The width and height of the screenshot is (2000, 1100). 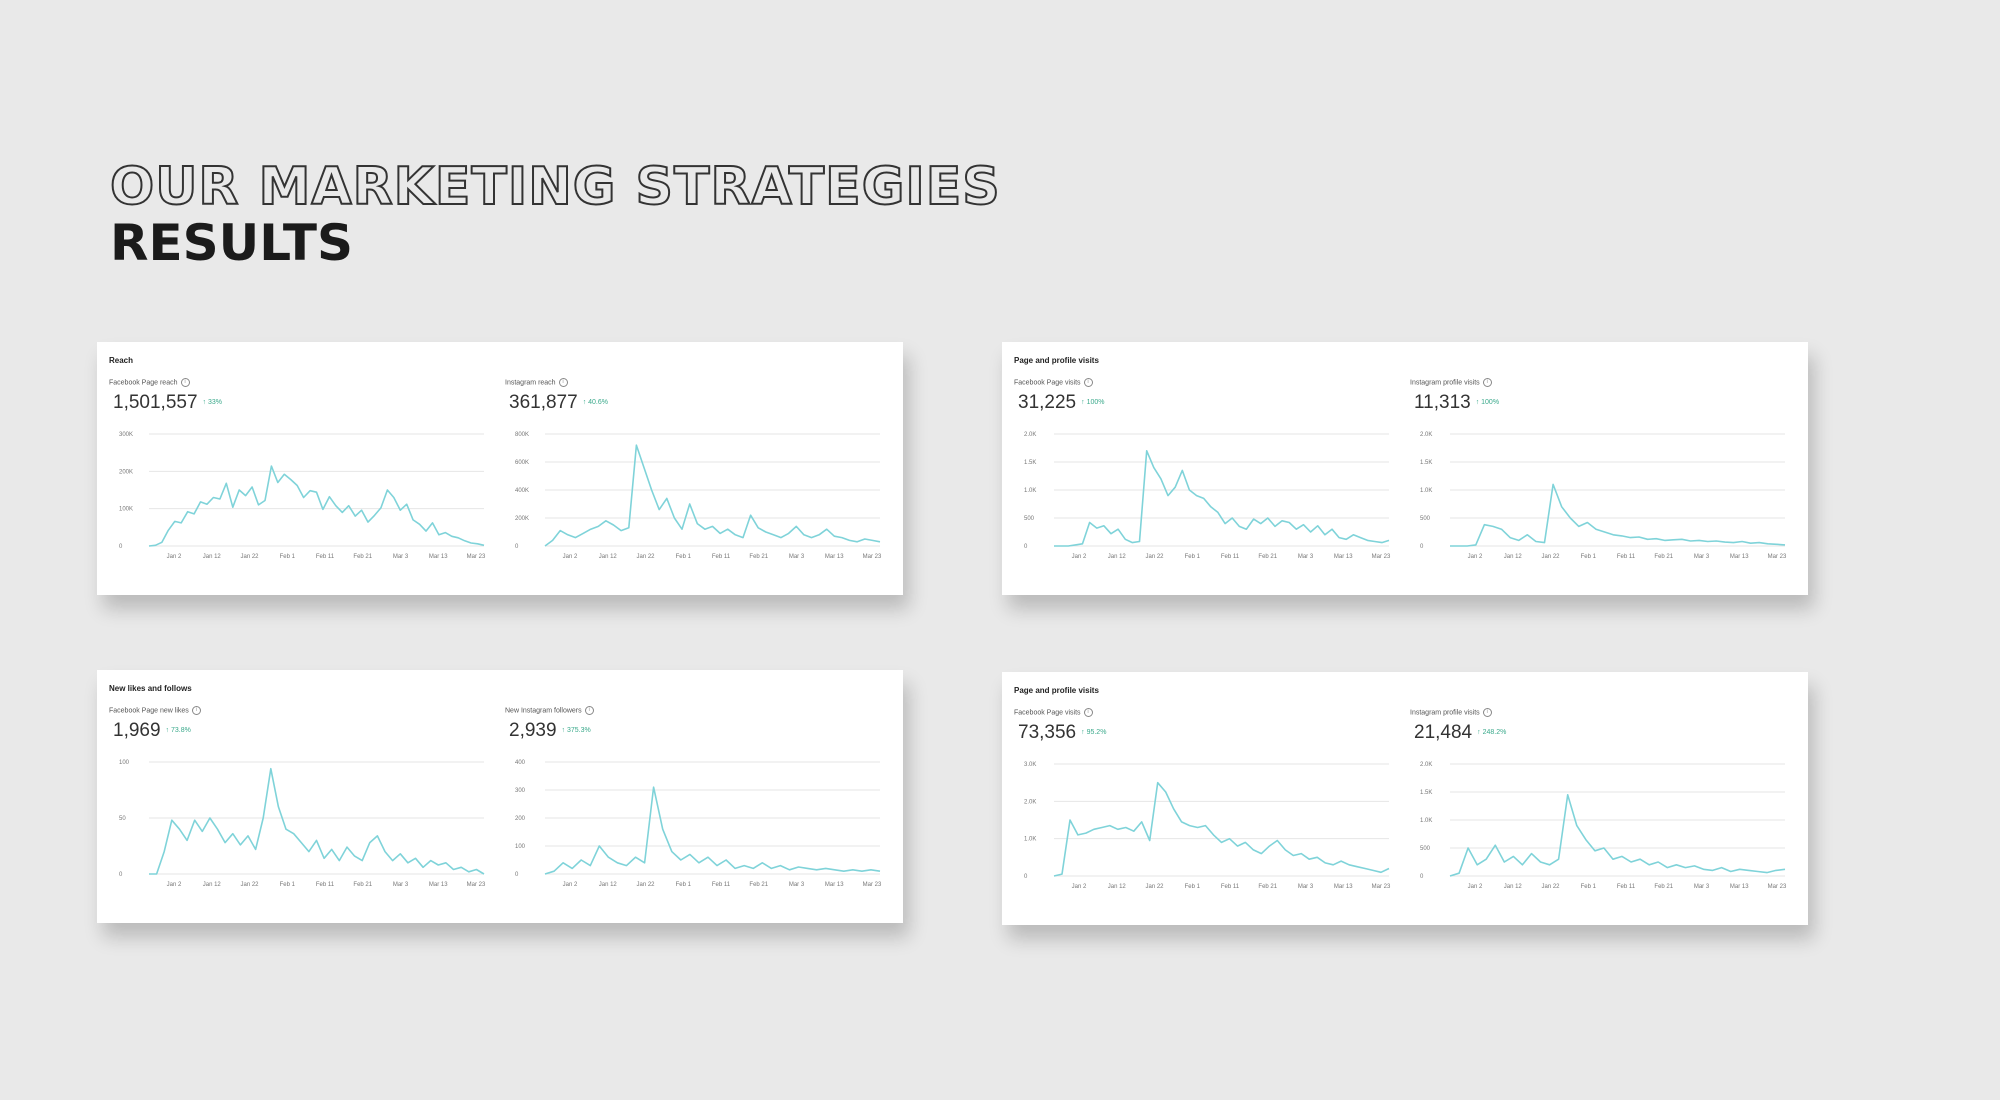 I want to click on card-title: New likes and follows, so click(x=150, y=688).